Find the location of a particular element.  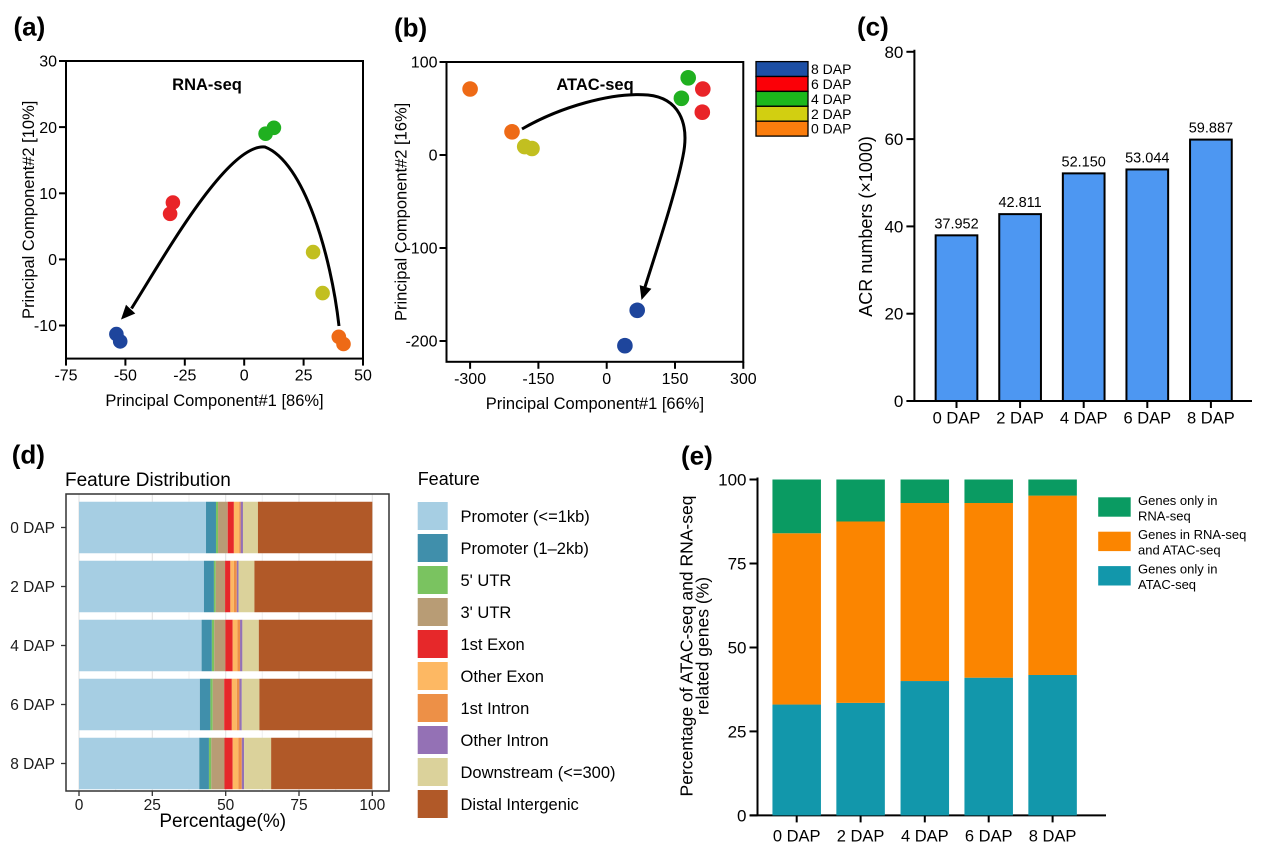

svg-text: 53.044 is located at coordinates (1147, 159).